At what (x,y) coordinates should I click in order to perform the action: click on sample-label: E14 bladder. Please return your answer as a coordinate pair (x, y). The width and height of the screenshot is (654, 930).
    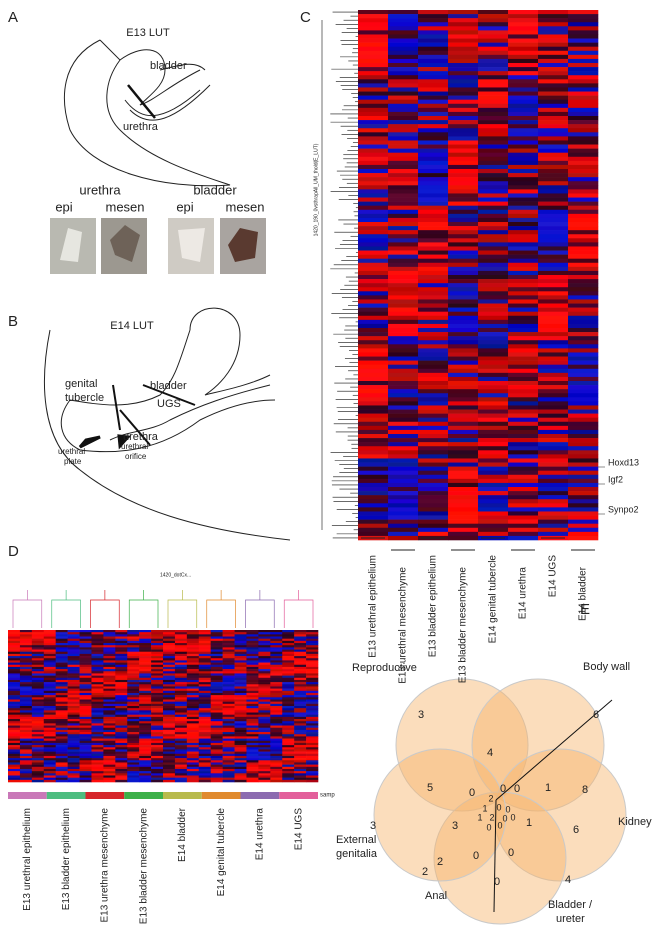
    Looking at the image, I should click on (583, 593).